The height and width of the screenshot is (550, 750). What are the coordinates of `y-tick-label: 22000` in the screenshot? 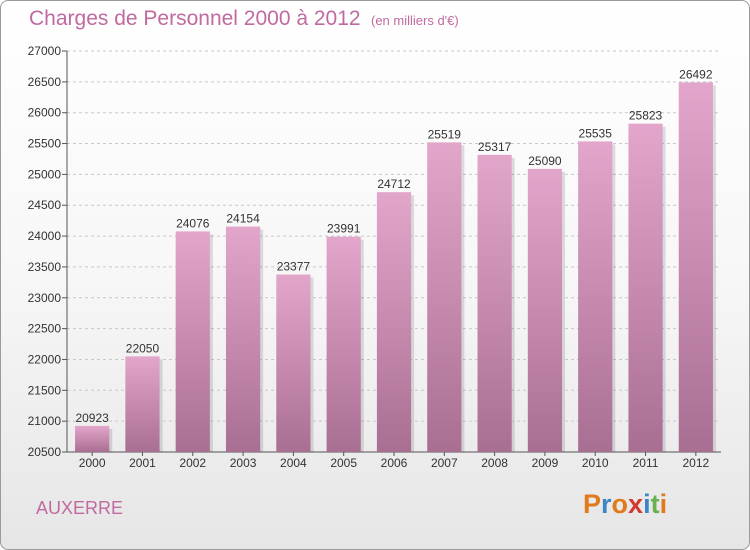 It's located at (45, 359).